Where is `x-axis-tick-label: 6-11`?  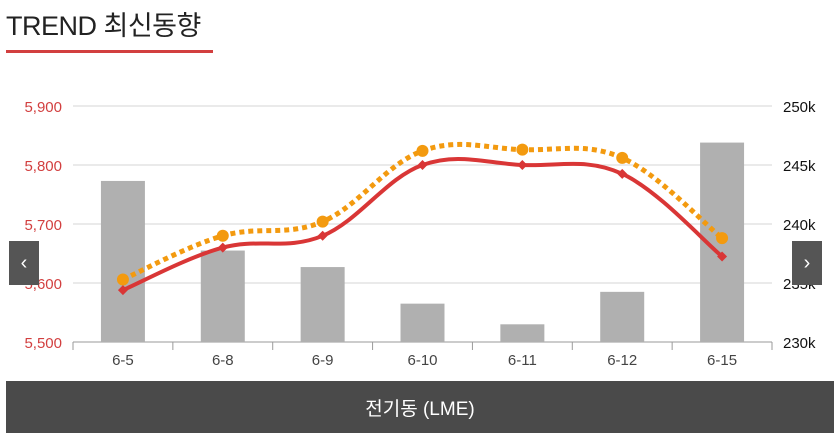 x-axis-tick-label: 6-11 is located at coordinates (522, 360).